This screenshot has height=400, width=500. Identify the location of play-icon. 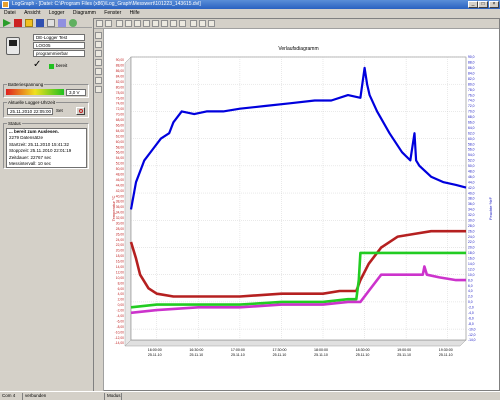
(7, 23).